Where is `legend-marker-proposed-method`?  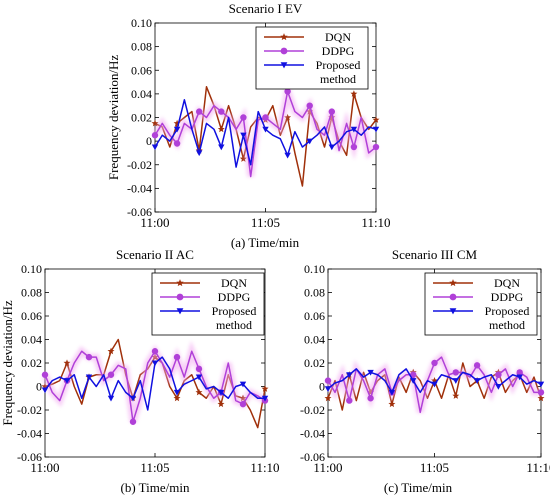
legend-marker-proposed-method is located at coordinates (180, 311).